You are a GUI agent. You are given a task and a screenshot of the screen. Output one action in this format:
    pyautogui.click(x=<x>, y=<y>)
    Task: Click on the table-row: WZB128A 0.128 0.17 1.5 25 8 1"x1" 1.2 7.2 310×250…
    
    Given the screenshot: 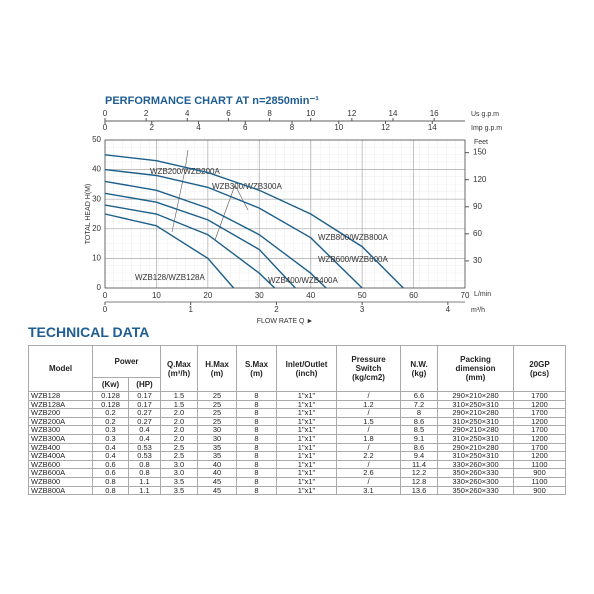 What is the action you would take?
    pyautogui.click(x=297, y=404)
    